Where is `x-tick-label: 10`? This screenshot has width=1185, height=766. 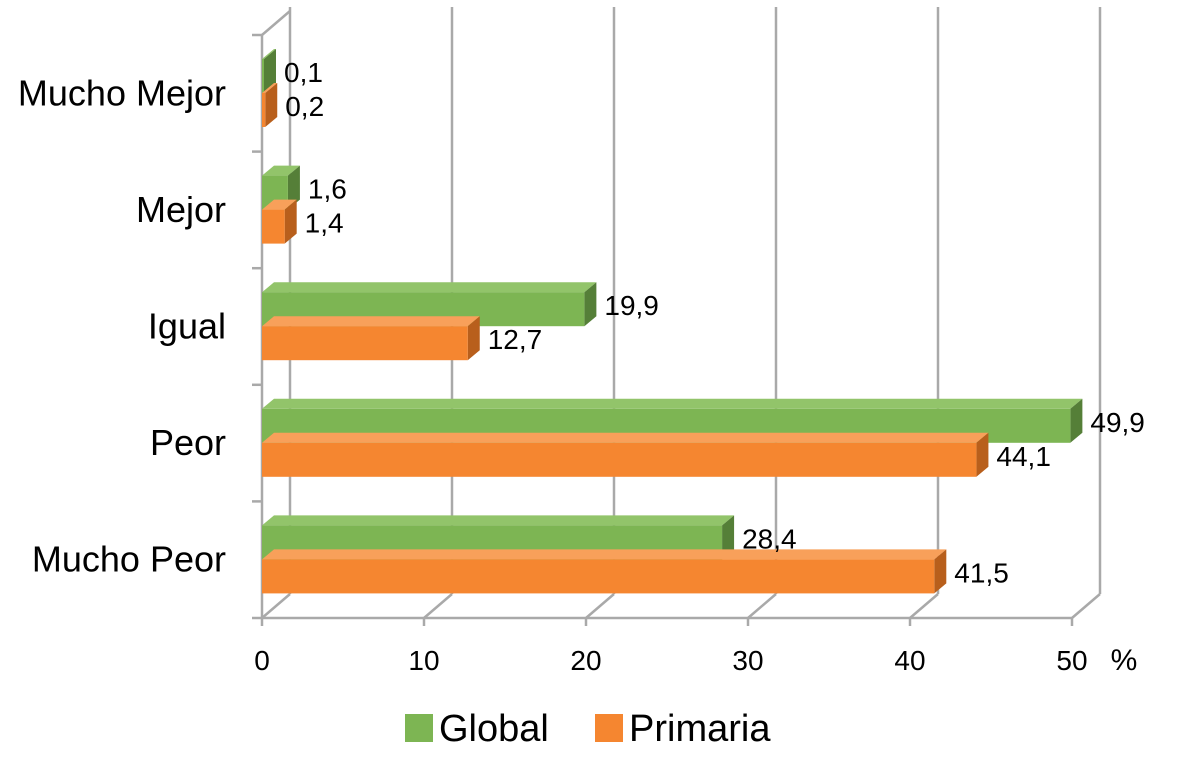
x-tick-label: 10 is located at coordinates (423, 660).